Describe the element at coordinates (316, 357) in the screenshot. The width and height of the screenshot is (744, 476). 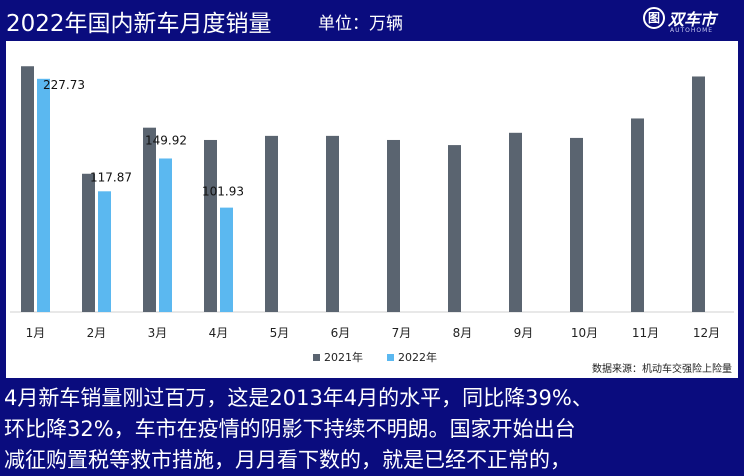
I see `legend-swatch-2021` at that location.